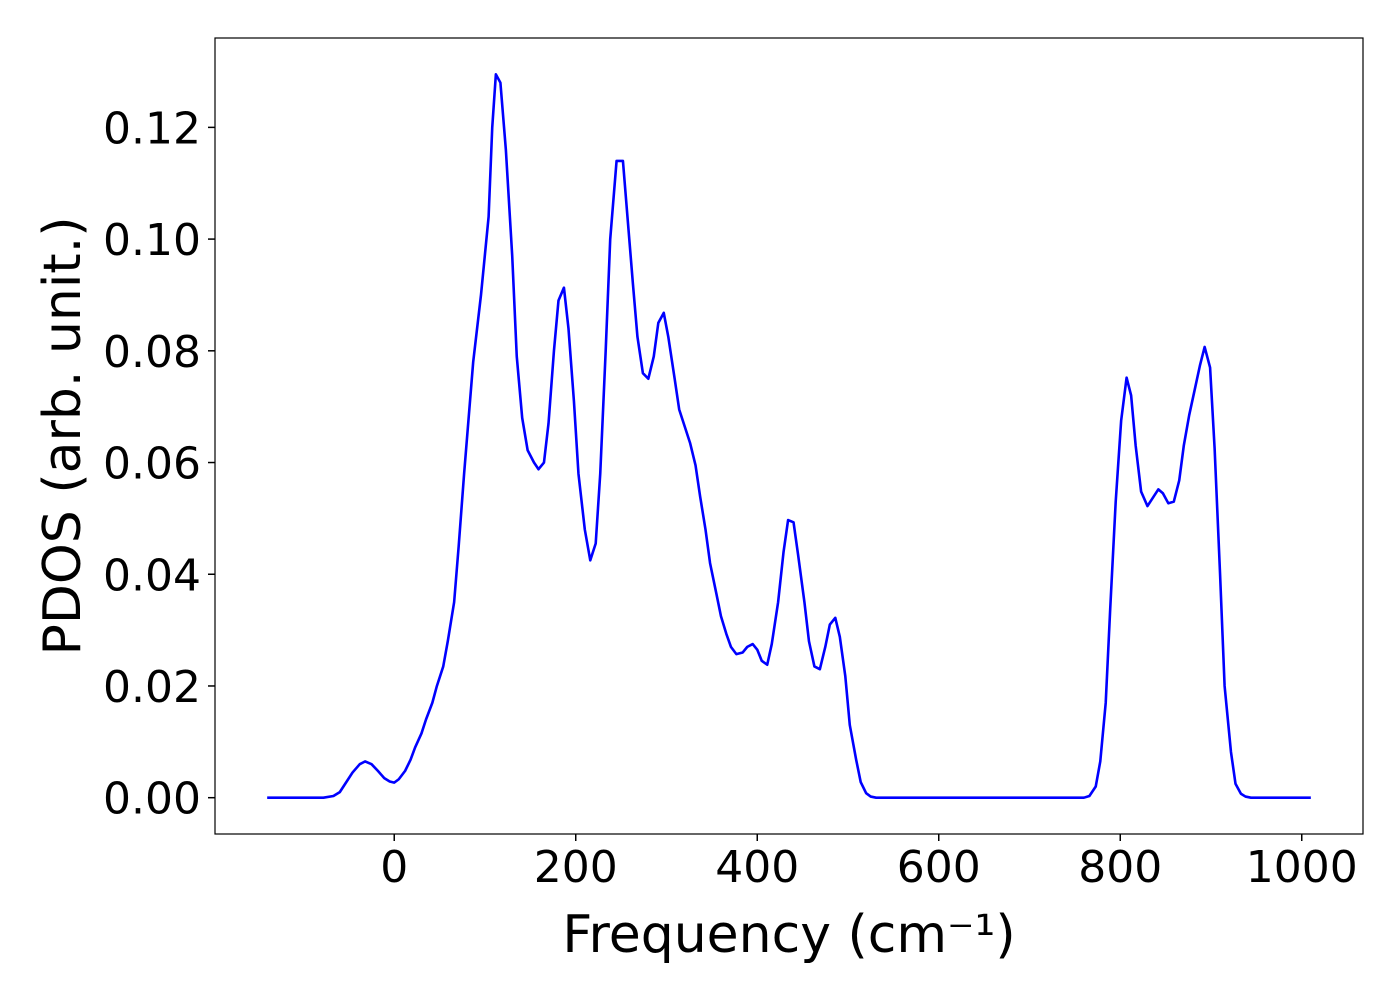 Image resolution: width=1400 pixels, height=1000 pixels. What do you see at coordinates (1120, 867) in the screenshot?
I see `x-tick-label: 800` at bounding box center [1120, 867].